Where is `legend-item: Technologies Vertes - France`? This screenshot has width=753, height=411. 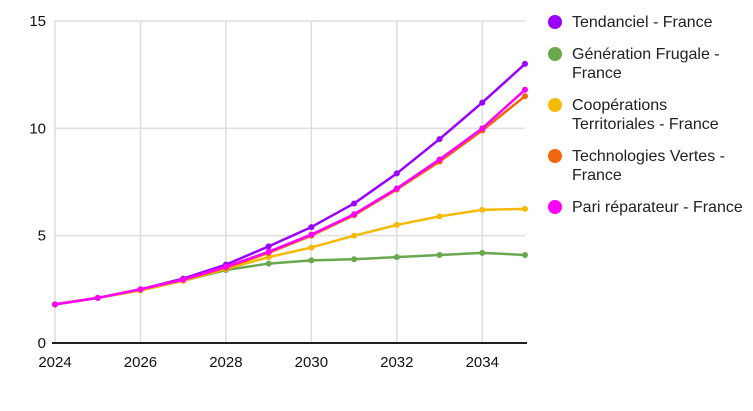
legend-item: Technologies Vertes - France is located at coordinates (650, 166).